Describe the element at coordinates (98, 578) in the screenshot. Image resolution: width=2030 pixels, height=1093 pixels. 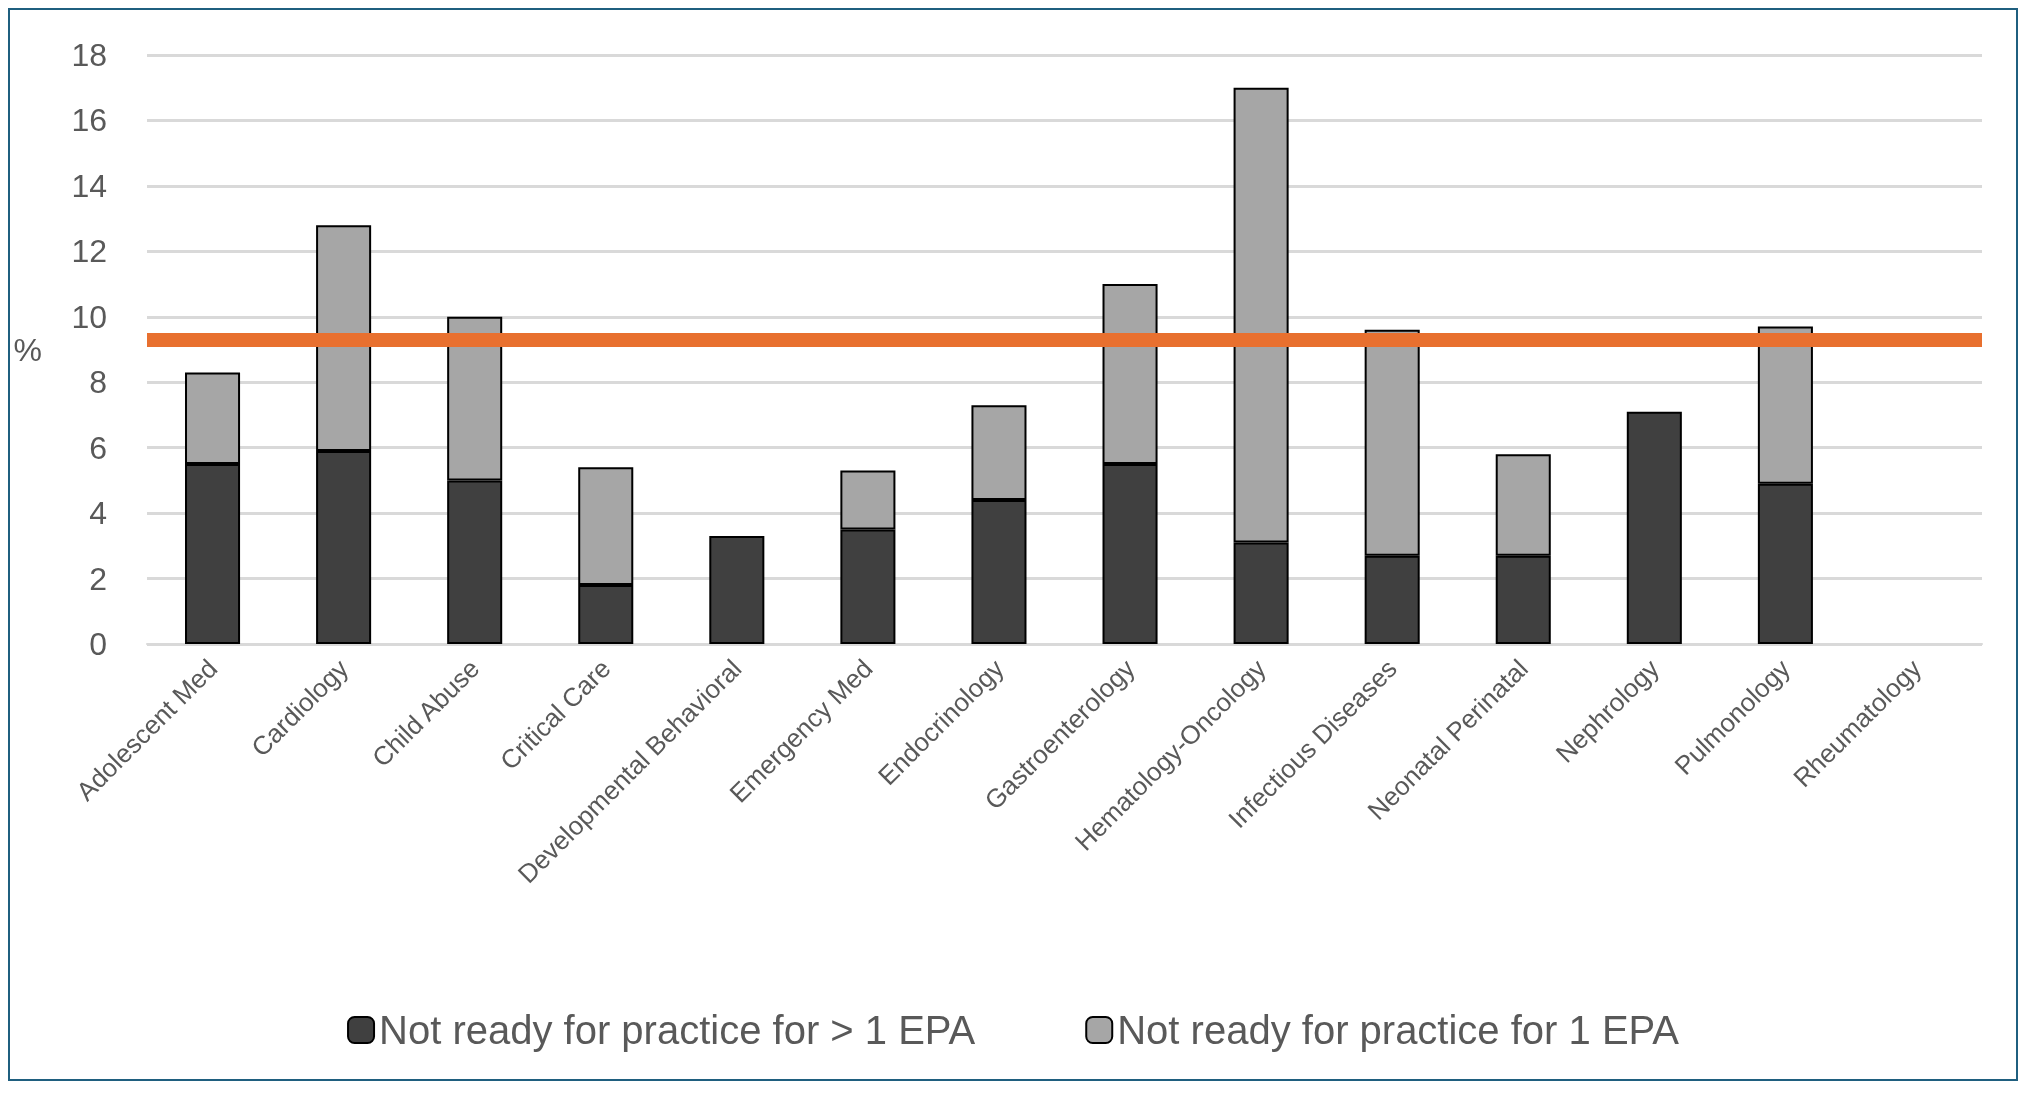
I see `y-tick-label: 2` at that location.